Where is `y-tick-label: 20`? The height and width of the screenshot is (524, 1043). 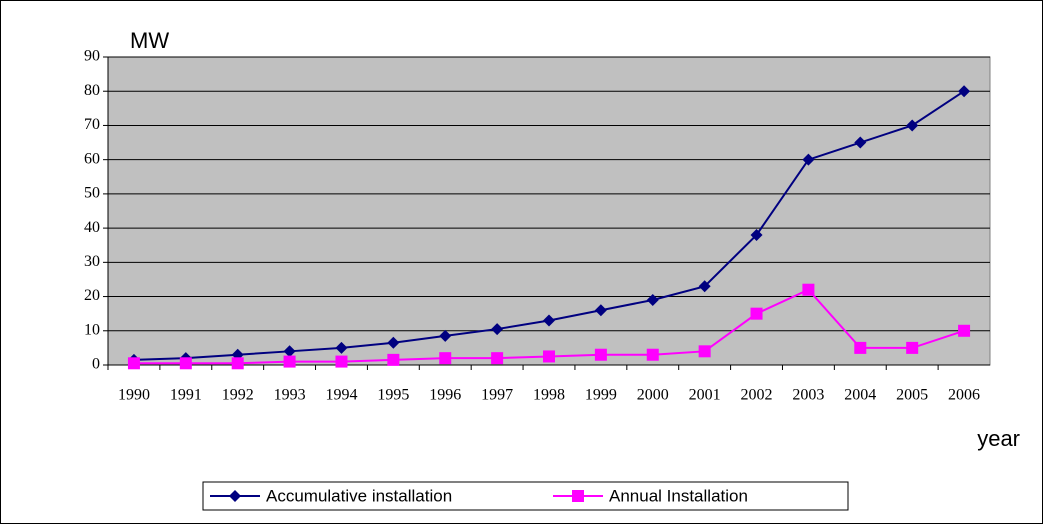
y-tick-label: 20 is located at coordinates (92, 295).